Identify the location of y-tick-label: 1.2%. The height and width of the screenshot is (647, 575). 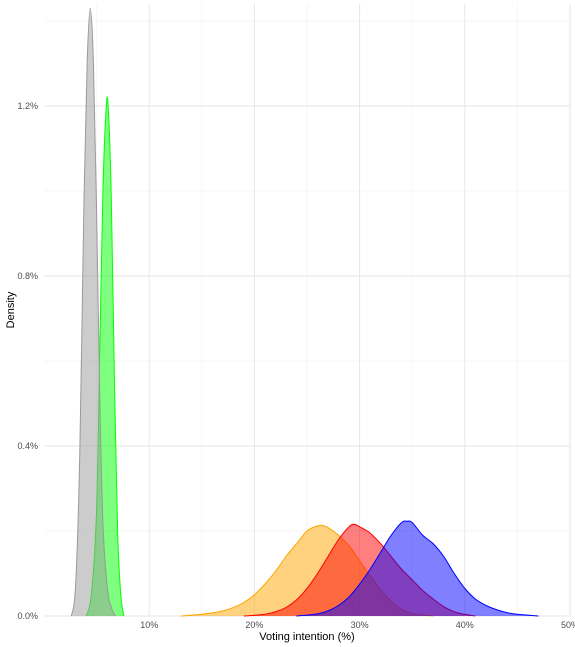
(27, 106).